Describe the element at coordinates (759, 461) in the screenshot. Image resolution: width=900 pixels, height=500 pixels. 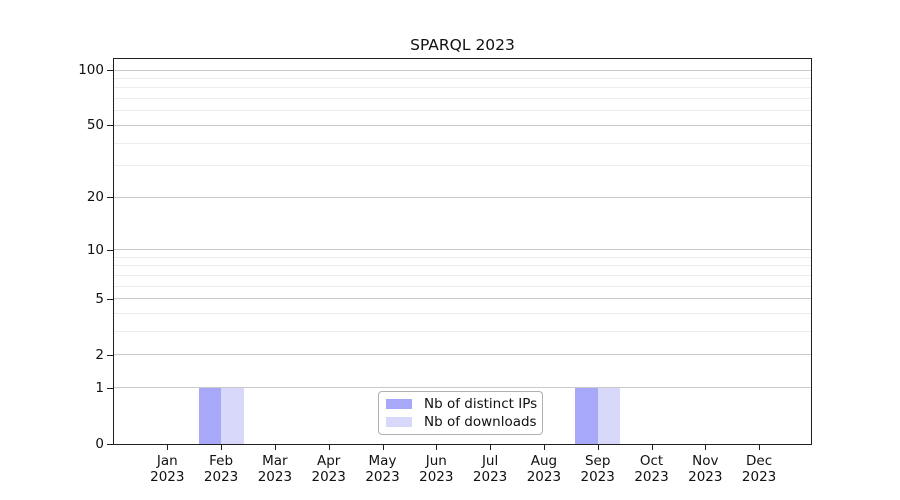
I see `x-tick-month: Dec` at that location.